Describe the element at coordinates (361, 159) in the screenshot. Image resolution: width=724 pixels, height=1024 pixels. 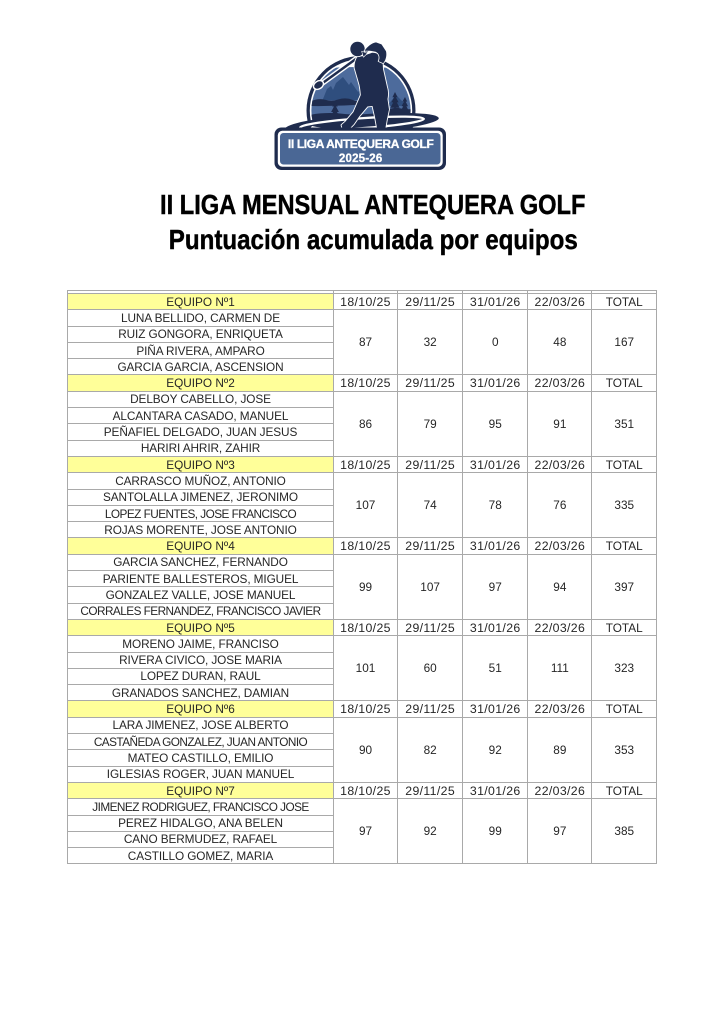
I see `svg-text: 2025-26` at that location.